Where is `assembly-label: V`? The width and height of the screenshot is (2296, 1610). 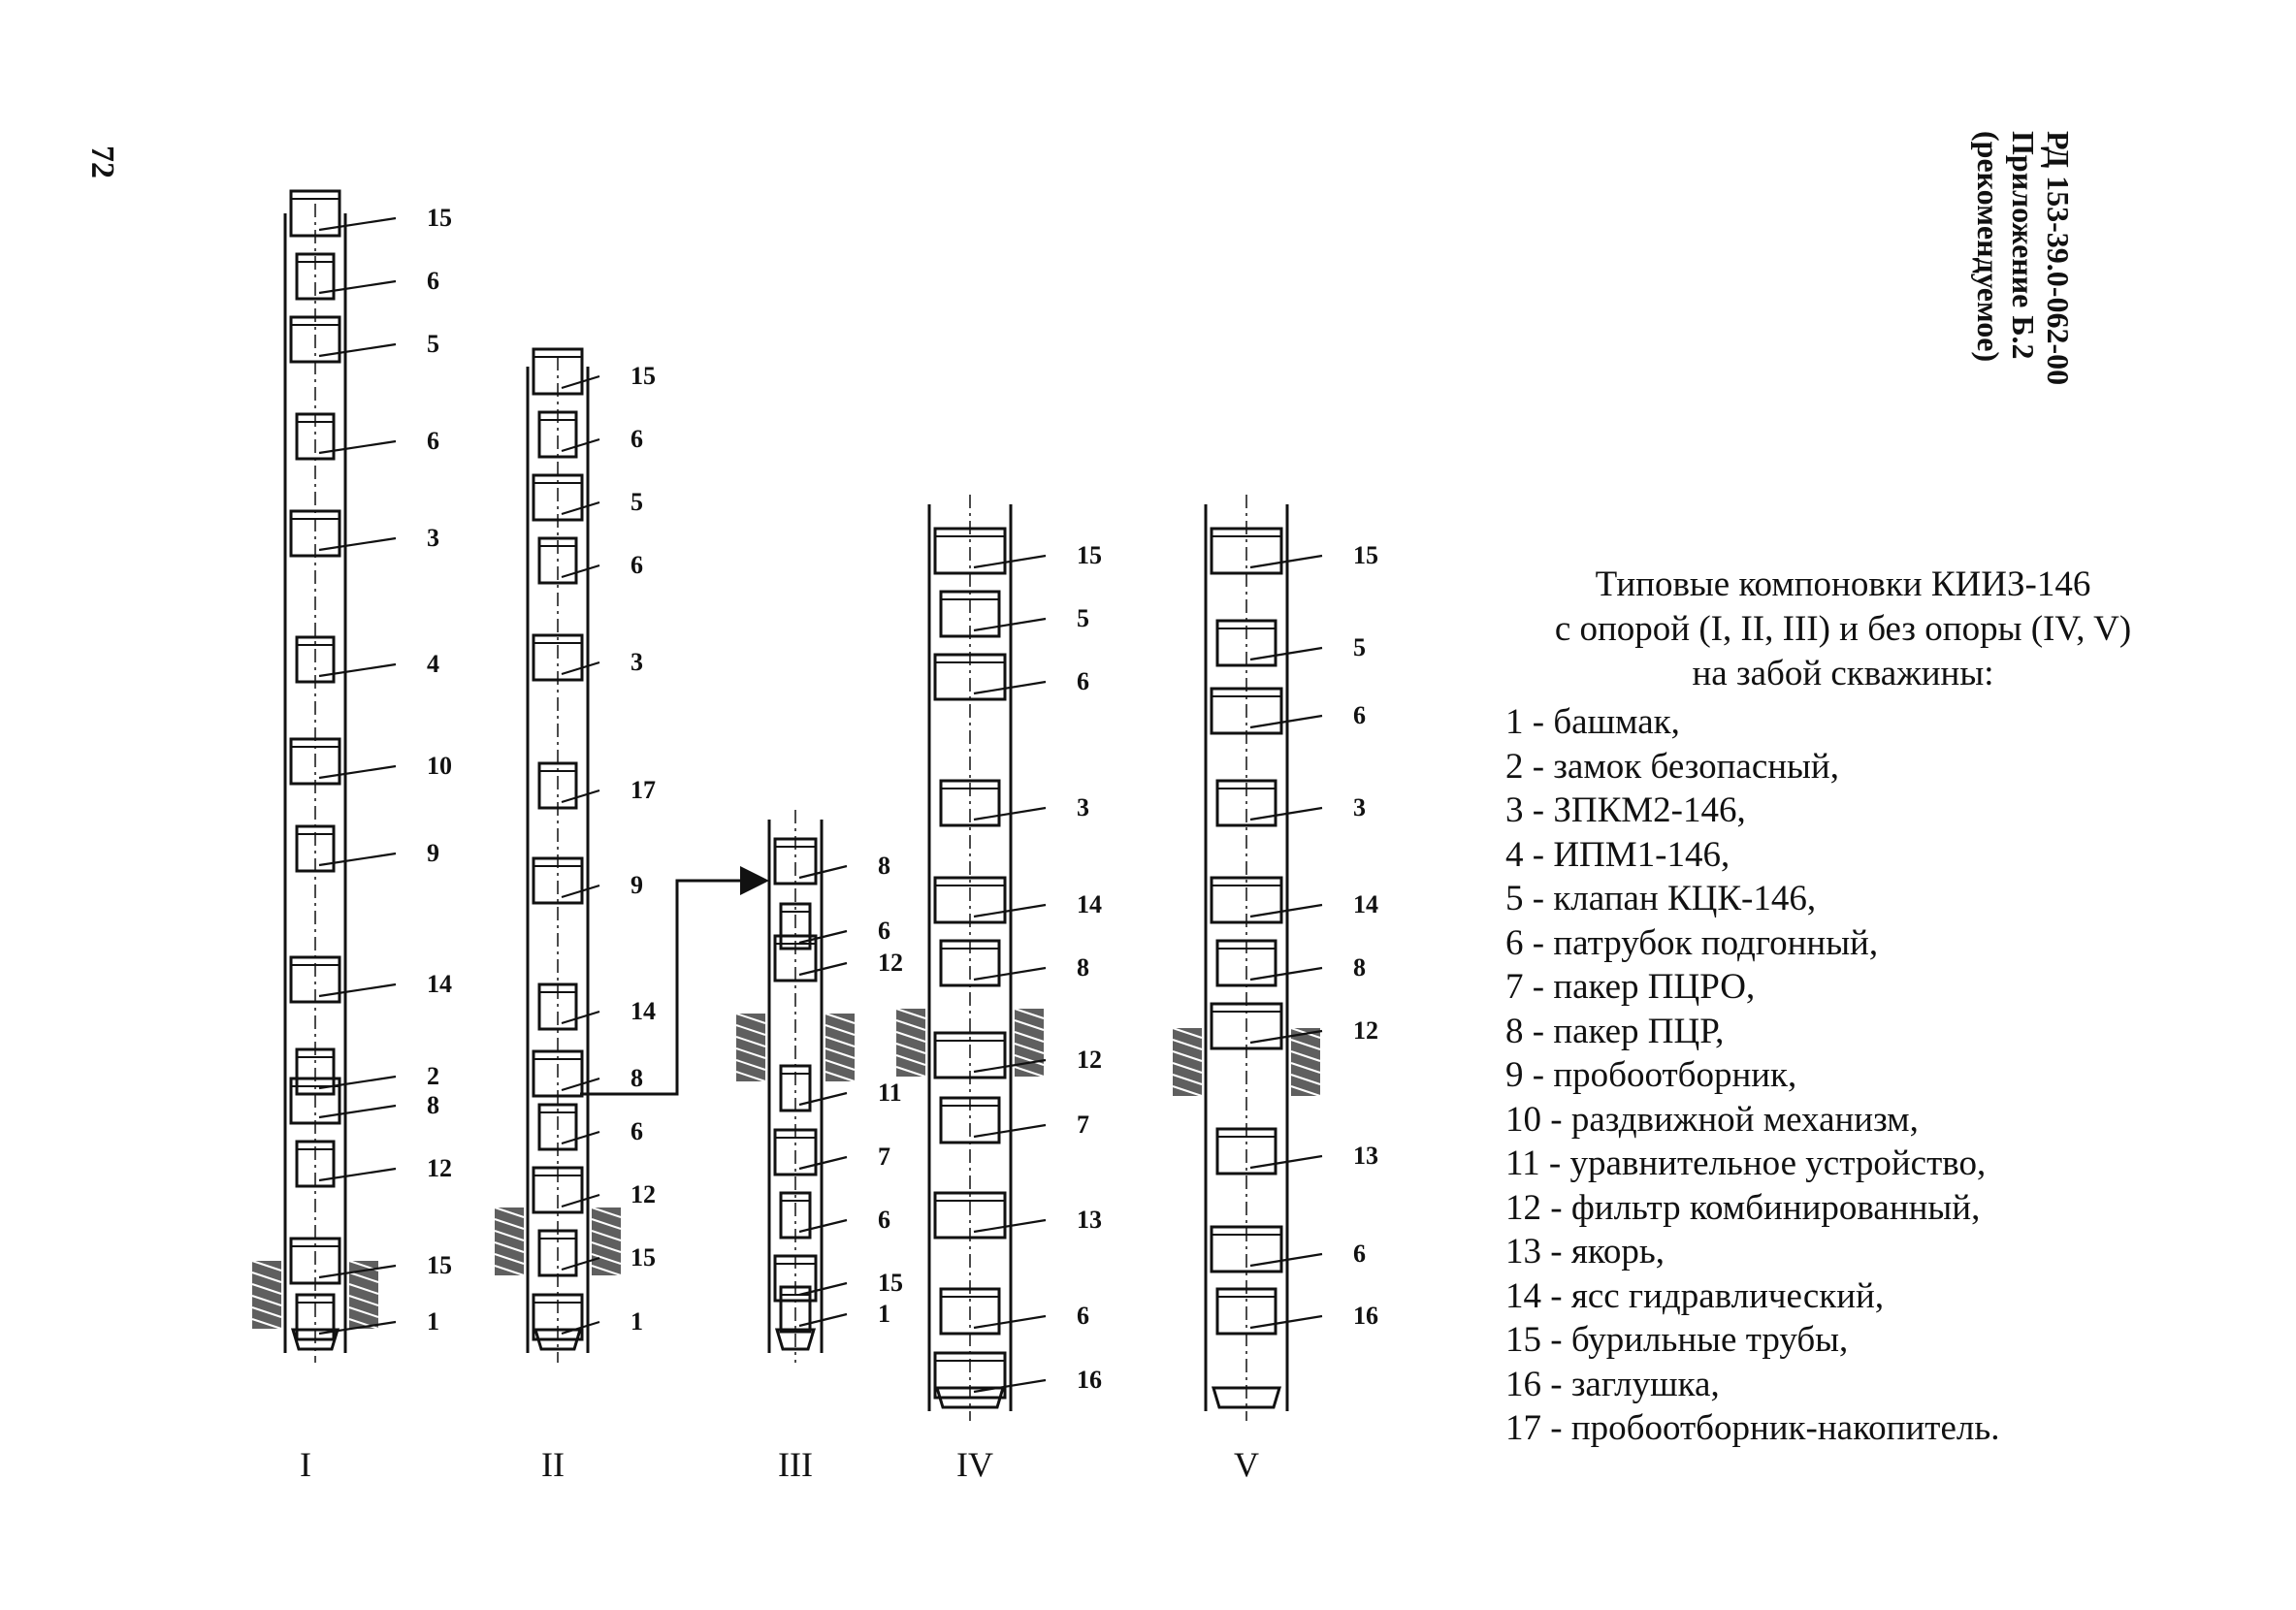 assembly-label: V is located at coordinates (1246, 1464).